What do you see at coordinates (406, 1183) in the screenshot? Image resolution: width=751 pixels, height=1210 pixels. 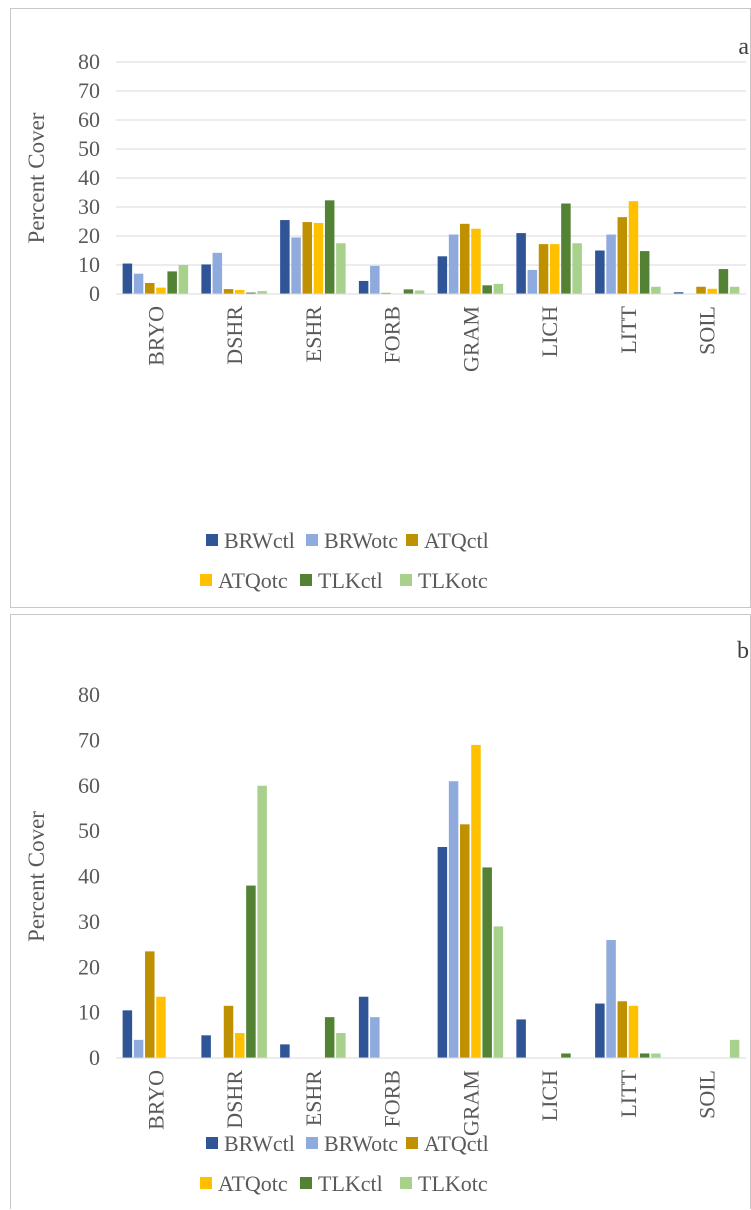 I see `legend-swatch-tlkotc` at bounding box center [406, 1183].